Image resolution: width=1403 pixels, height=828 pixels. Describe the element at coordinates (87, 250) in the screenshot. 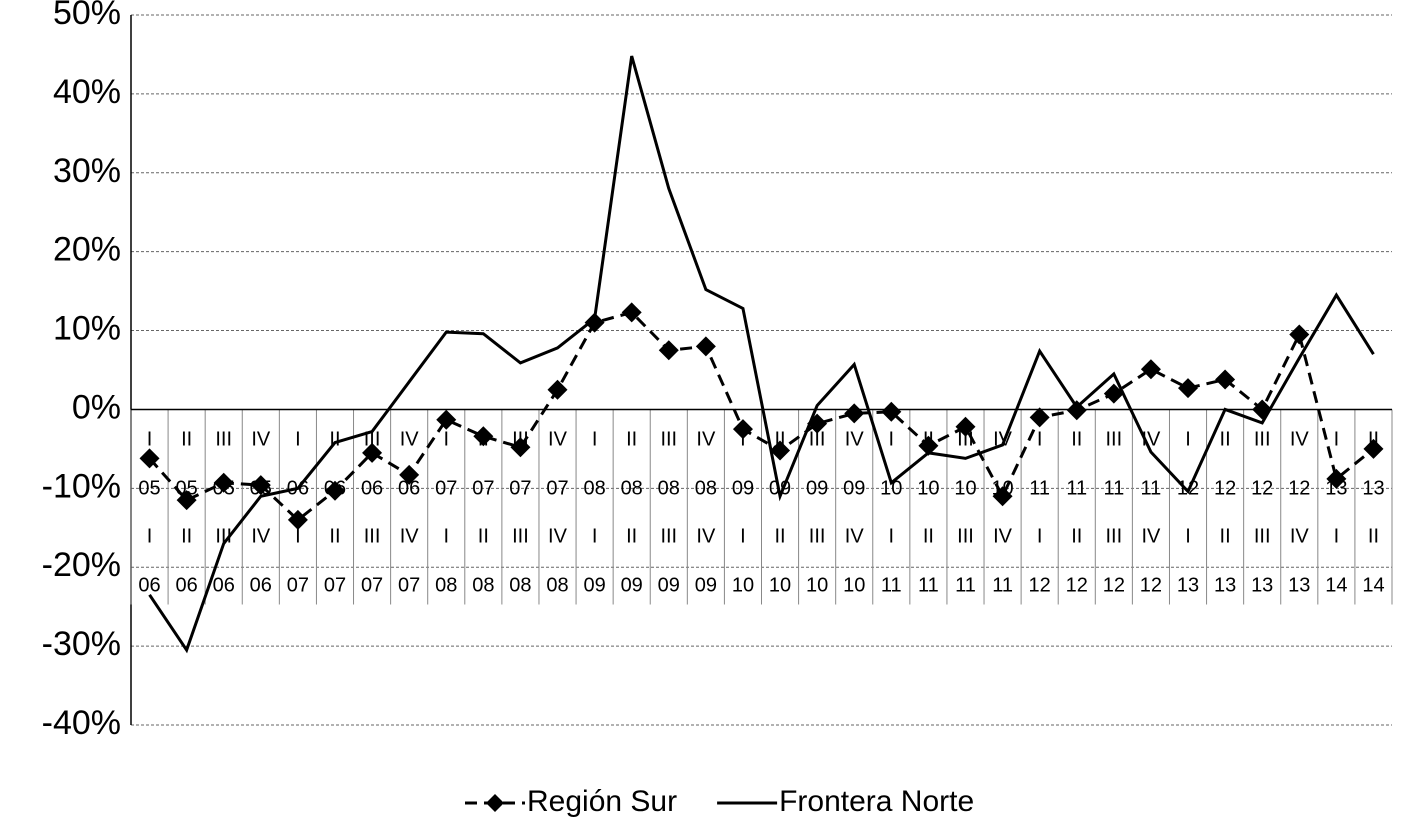

I see `y-tick-label: 20%` at that location.